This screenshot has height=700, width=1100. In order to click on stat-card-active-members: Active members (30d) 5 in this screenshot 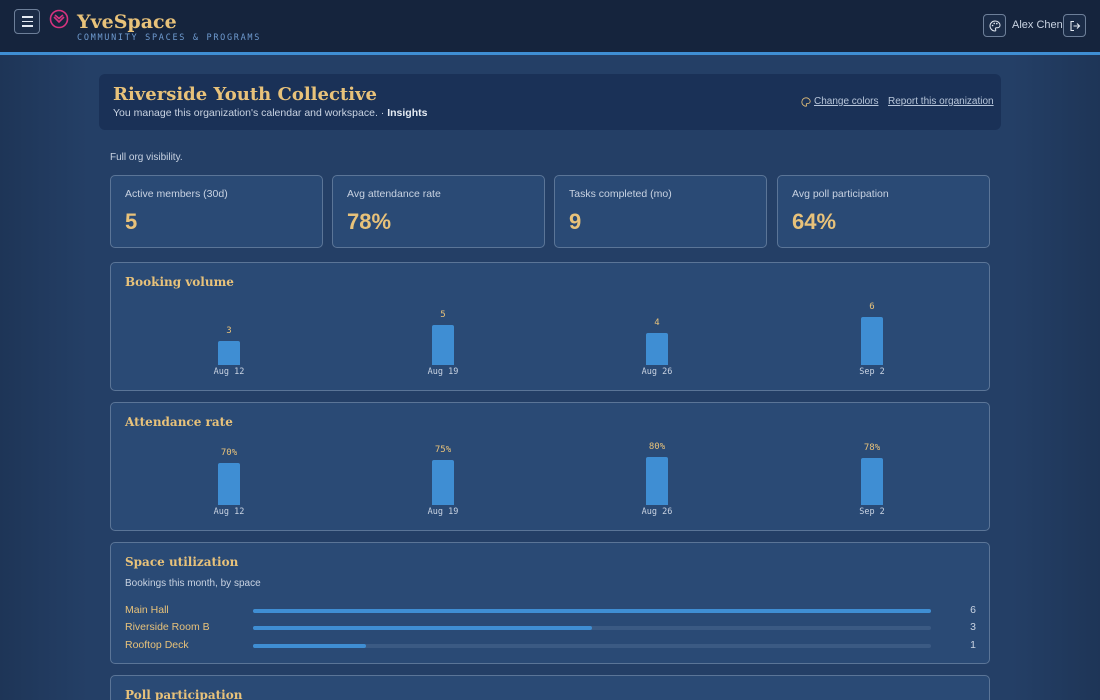, I will do `click(216, 211)`.